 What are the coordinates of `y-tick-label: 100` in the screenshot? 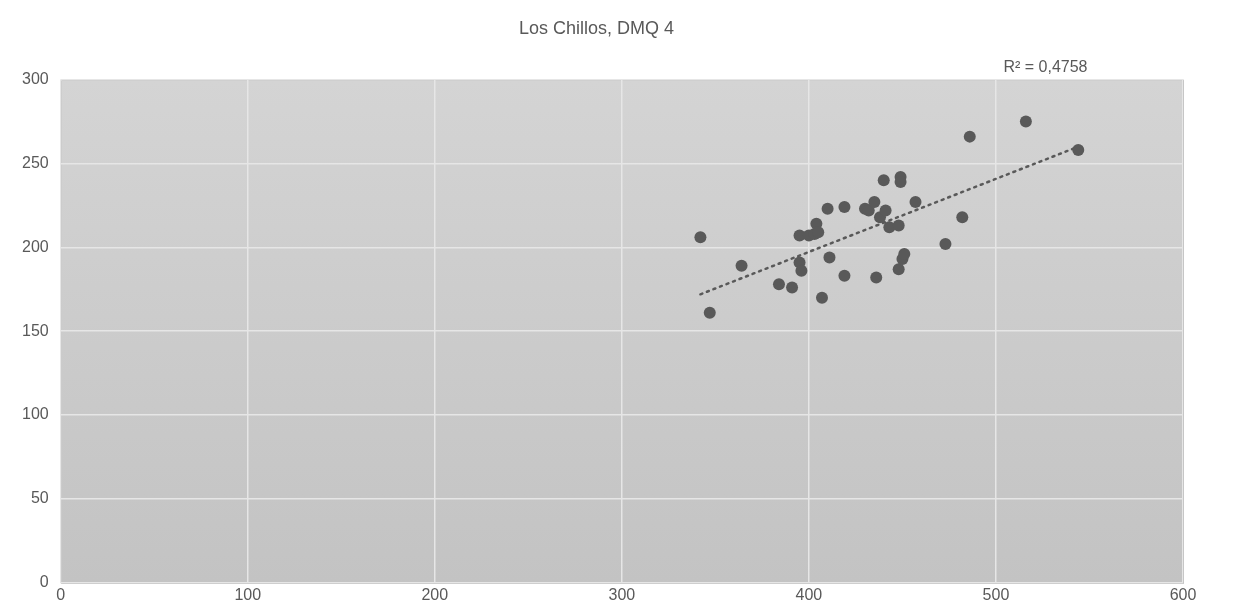 It's located at (35, 414).